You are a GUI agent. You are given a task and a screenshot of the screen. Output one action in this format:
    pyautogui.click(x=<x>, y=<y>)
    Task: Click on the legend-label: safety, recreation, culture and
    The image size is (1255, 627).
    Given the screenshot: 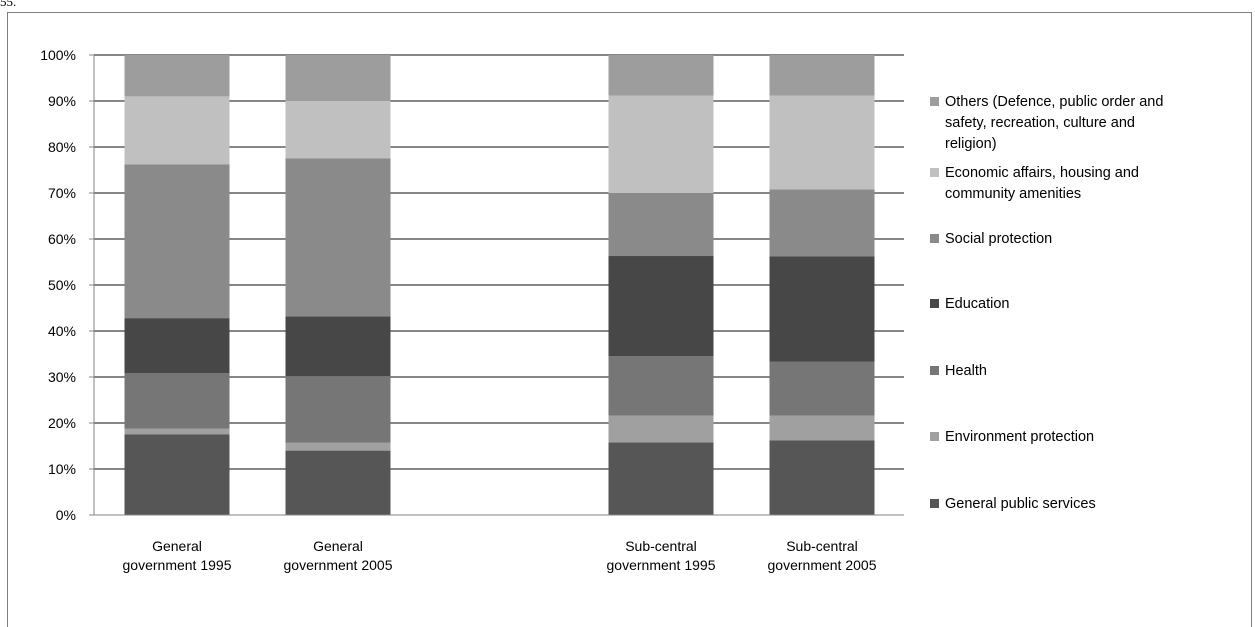 What is the action you would take?
    pyautogui.click(x=1040, y=123)
    